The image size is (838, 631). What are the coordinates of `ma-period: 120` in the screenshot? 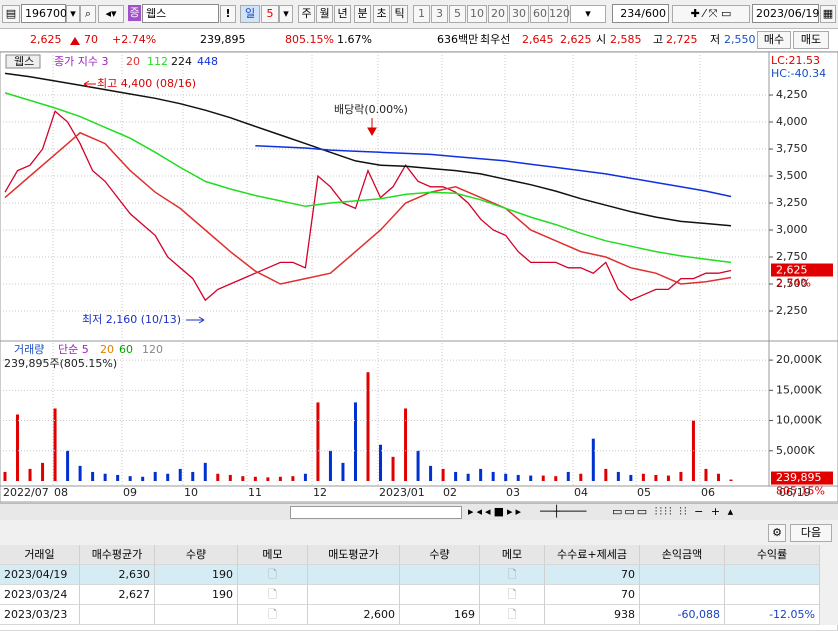 It's located at (152, 349).